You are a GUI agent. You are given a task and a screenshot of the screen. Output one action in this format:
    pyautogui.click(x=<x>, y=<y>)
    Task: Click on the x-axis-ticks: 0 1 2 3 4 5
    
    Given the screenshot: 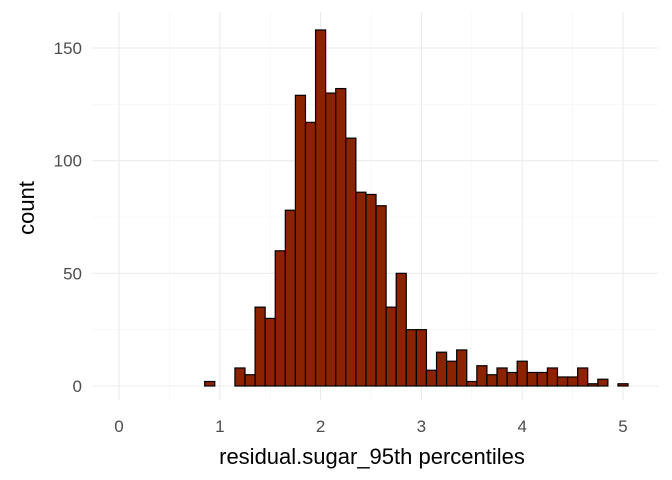 What is the action you would take?
    pyautogui.click(x=370, y=426)
    